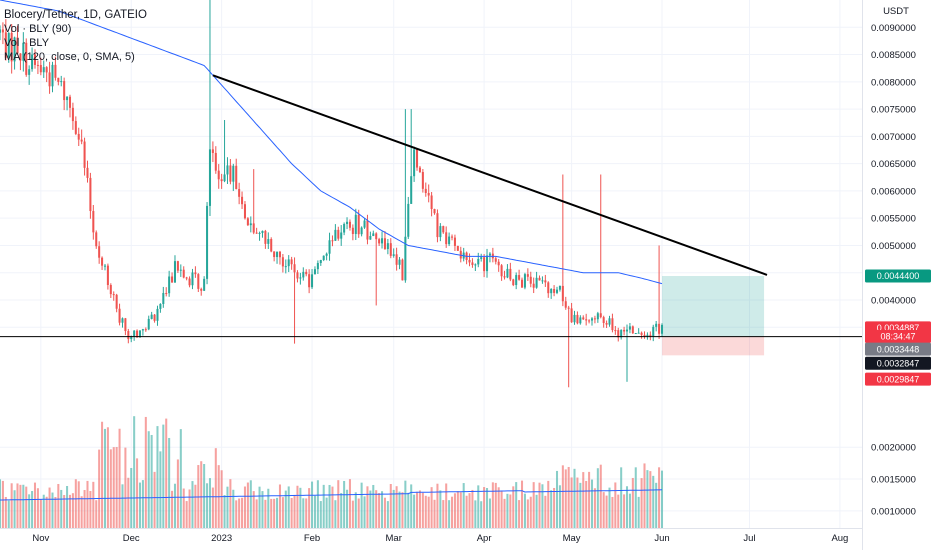 The image size is (932, 550). What do you see at coordinates (893, 164) in the screenshot?
I see `y-tick-5: 0.0065000` at bounding box center [893, 164].